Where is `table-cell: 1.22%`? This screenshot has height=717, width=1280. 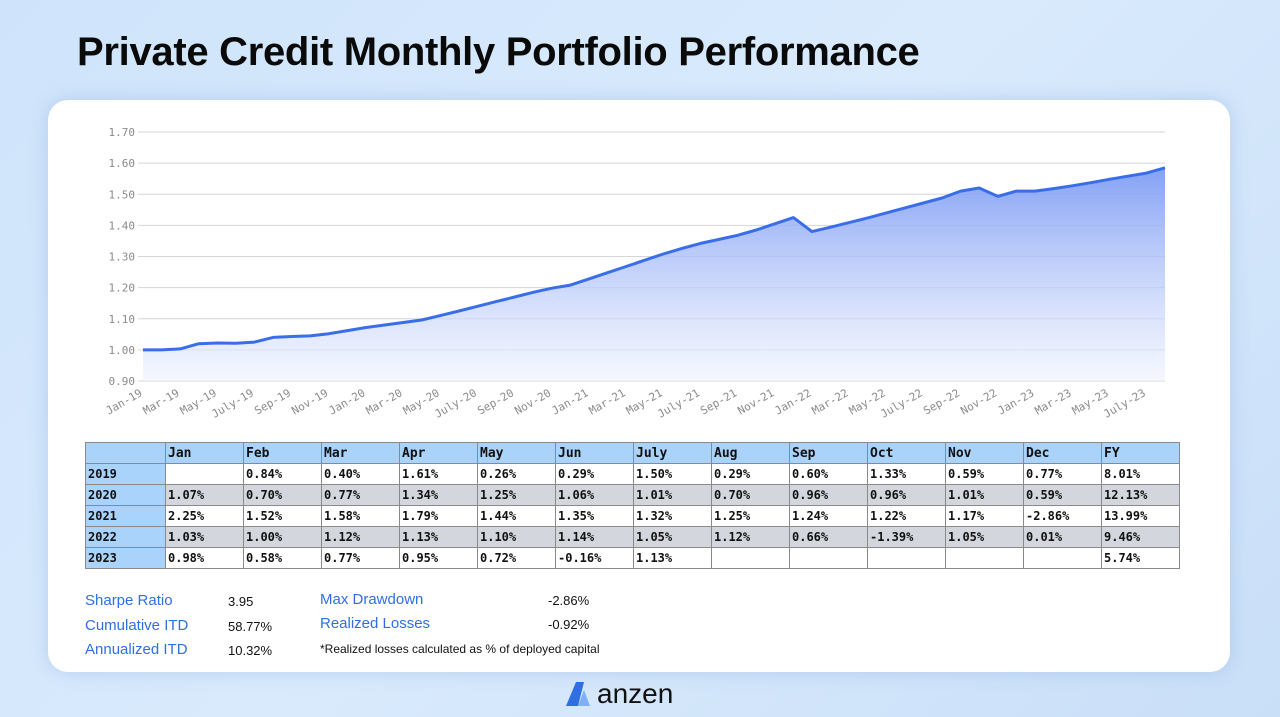 table-cell: 1.22% is located at coordinates (906, 516).